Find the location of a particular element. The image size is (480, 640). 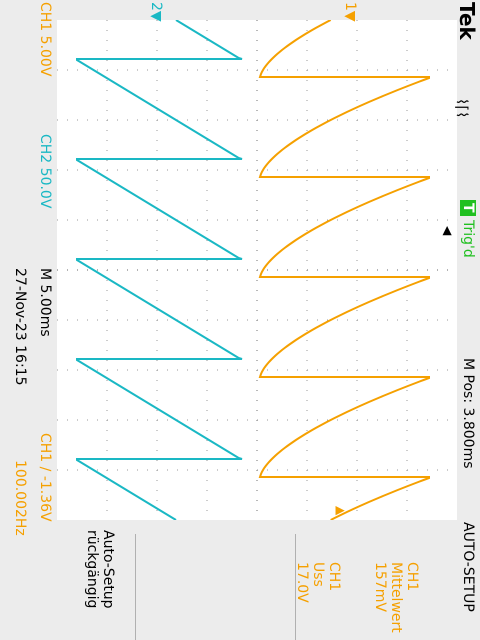

trigger-level-arrow-icon: ▲ is located at coordinates (341, 511).